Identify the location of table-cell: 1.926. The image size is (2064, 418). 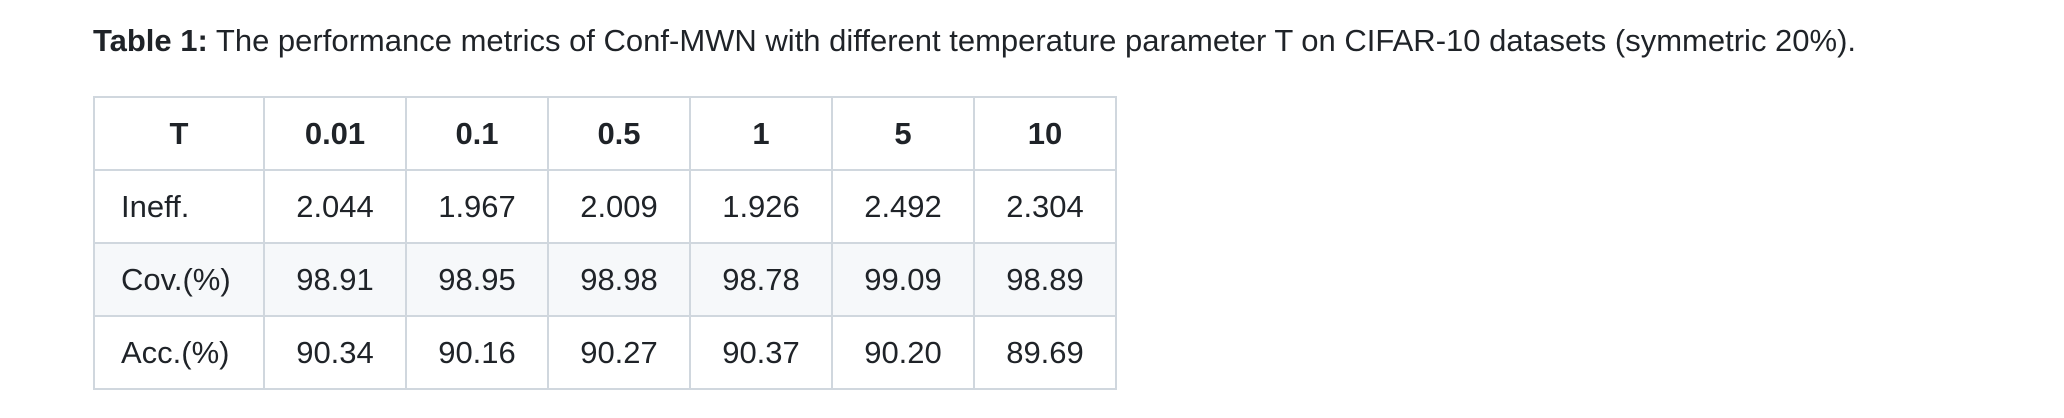
(761, 206).